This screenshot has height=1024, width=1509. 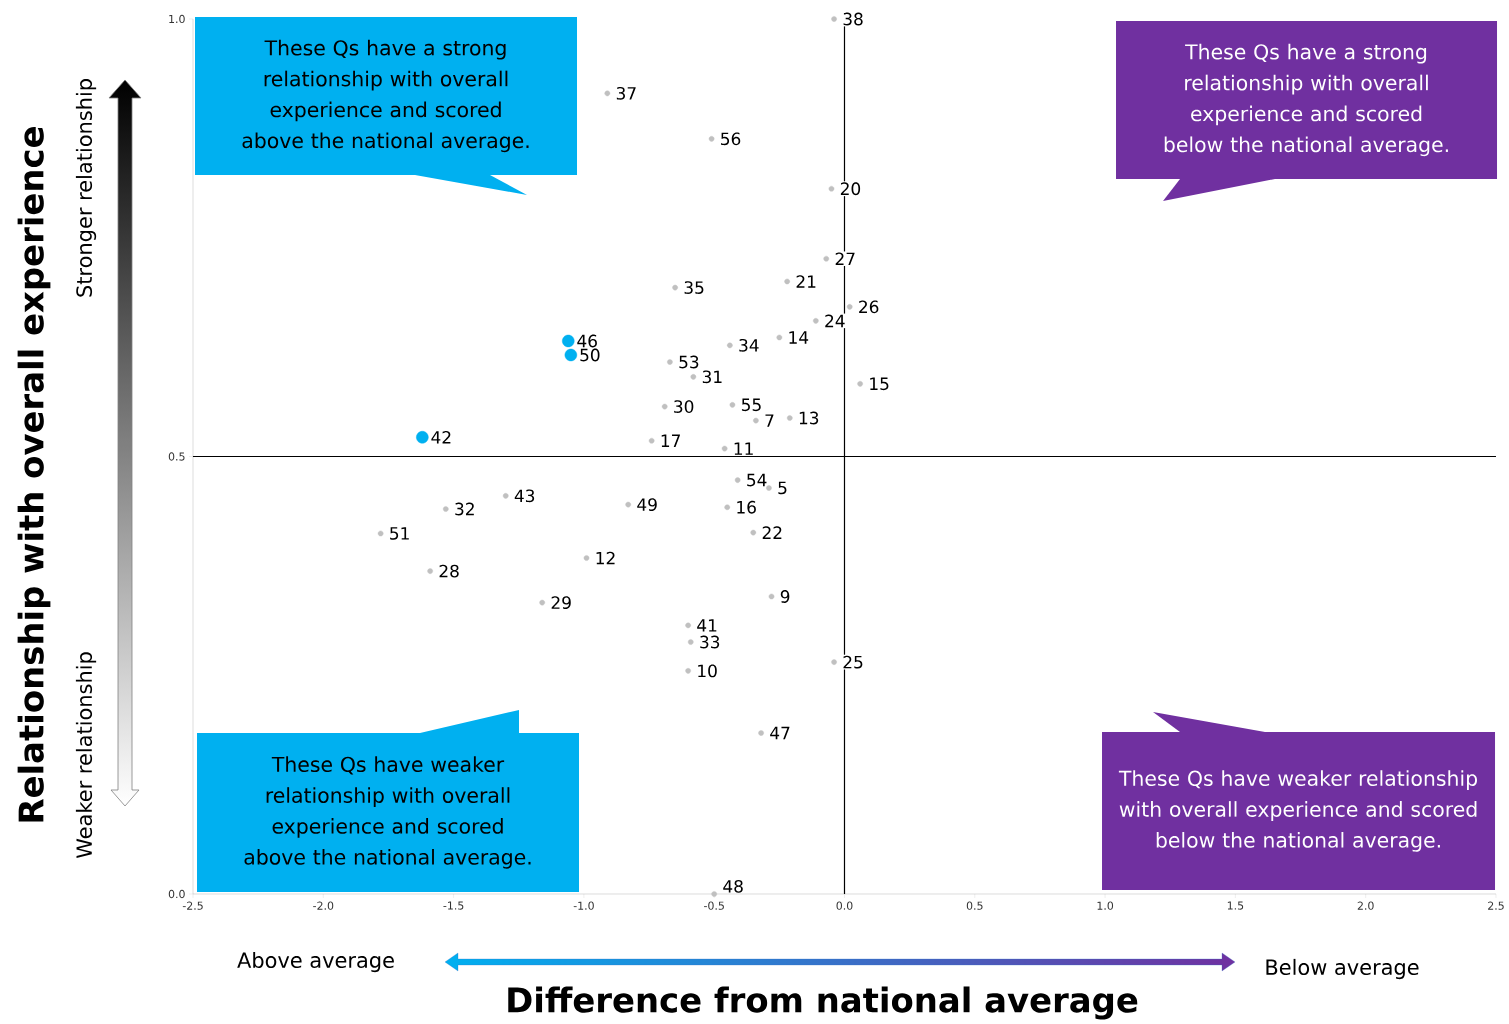 I want to click on text: Below average, so click(x=1342, y=969).